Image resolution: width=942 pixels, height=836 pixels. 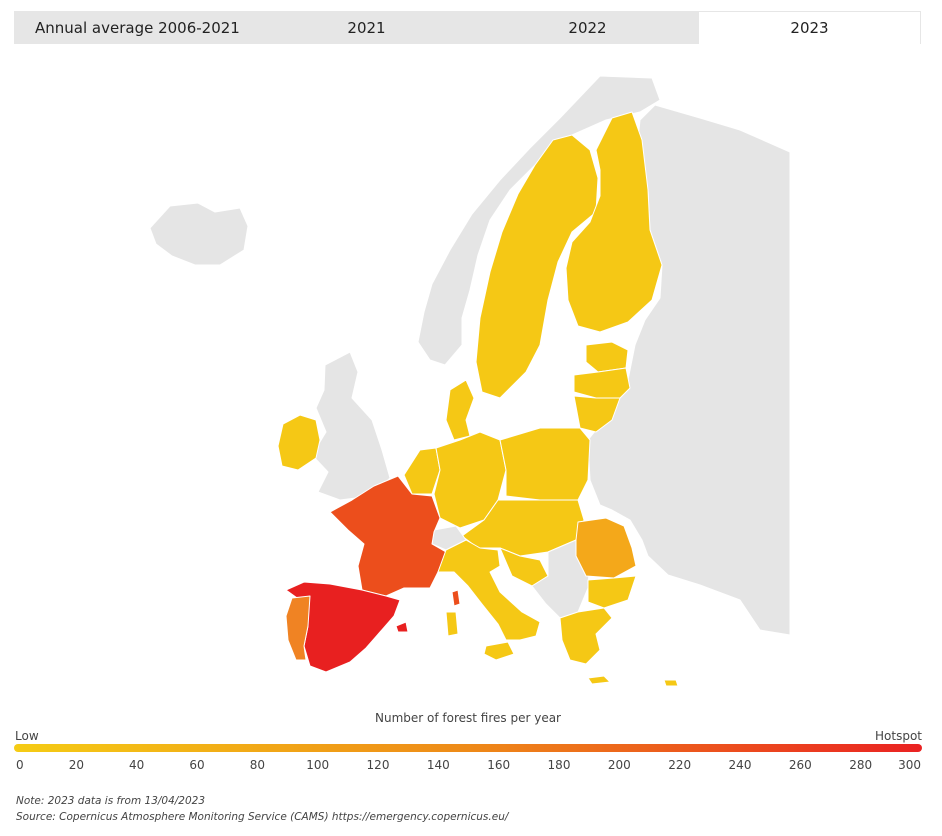 I want to click on region-balearic-islands, so click(x=402, y=627).